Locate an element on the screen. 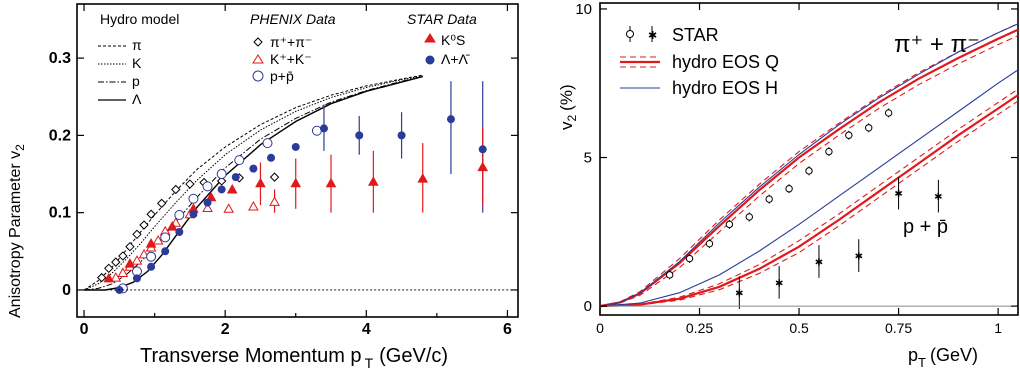  y-tick-label: 5 is located at coordinates (588, 158).